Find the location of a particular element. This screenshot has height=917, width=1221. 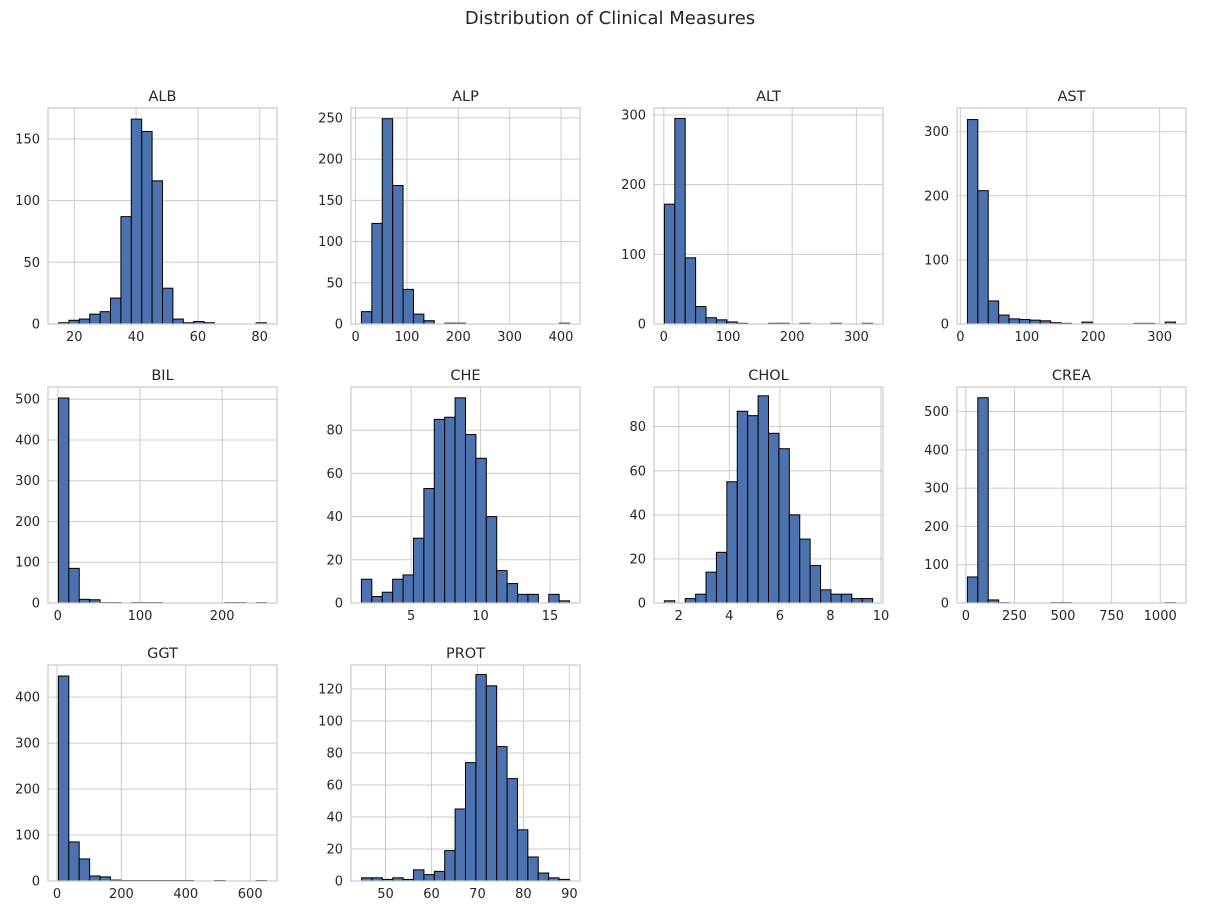

x-tick-label: 500 is located at coordinates (1063, 616).